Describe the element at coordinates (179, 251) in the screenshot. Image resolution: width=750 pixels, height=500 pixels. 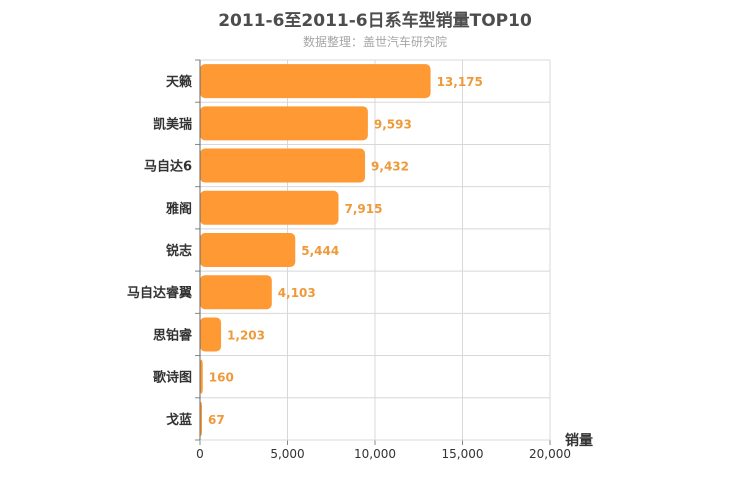
I see `category-label: 锐志` at that location.